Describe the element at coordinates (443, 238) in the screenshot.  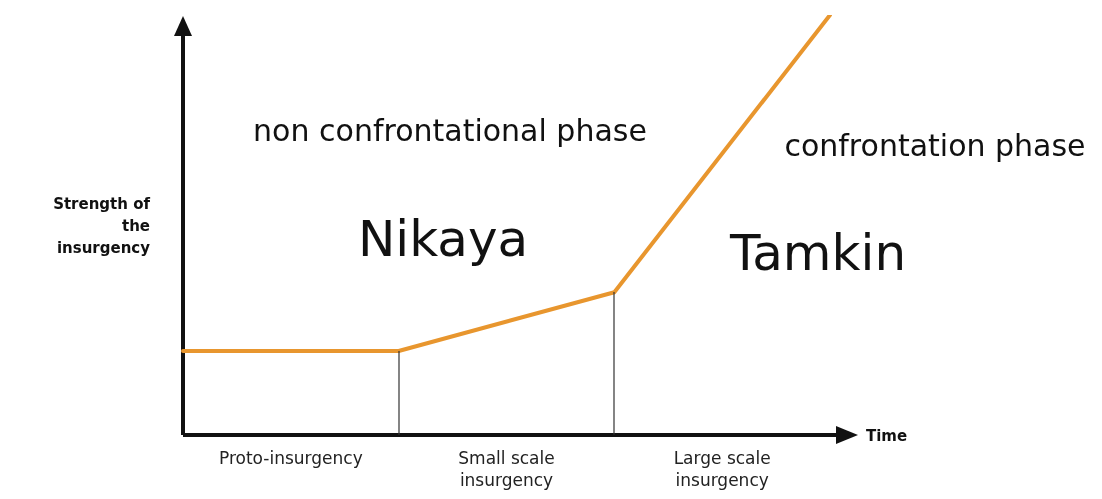
I see `annotation: Nikaya` at that location.